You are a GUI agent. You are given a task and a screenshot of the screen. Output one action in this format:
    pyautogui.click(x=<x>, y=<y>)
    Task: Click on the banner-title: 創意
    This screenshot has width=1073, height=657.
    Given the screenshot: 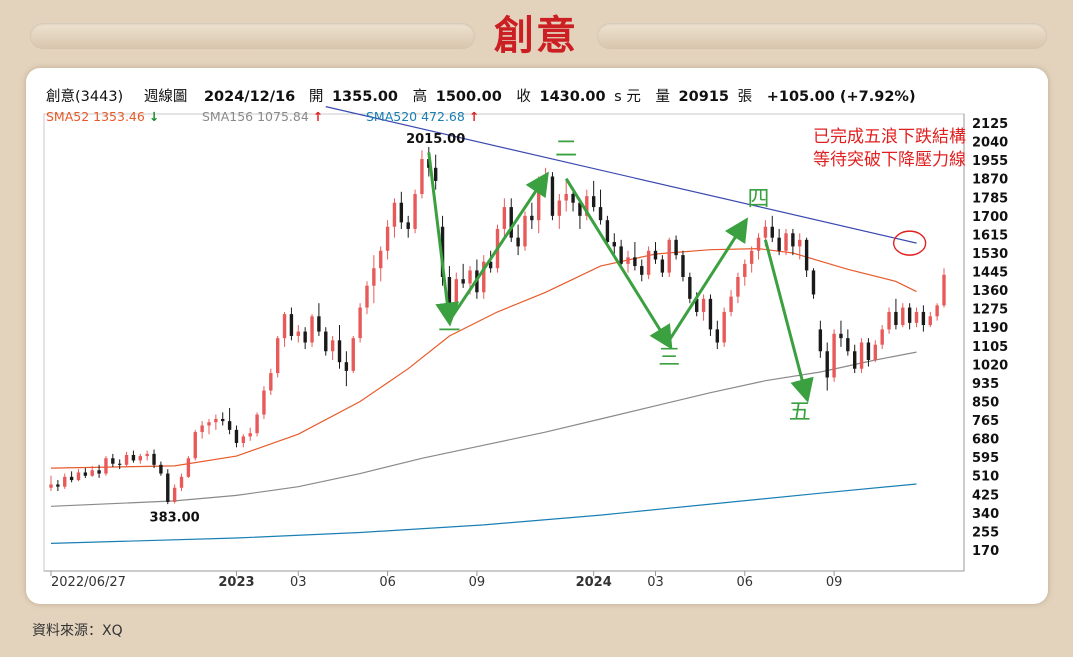 What is the action you would take?
    pyautogui.click(x=536, y=36)
    